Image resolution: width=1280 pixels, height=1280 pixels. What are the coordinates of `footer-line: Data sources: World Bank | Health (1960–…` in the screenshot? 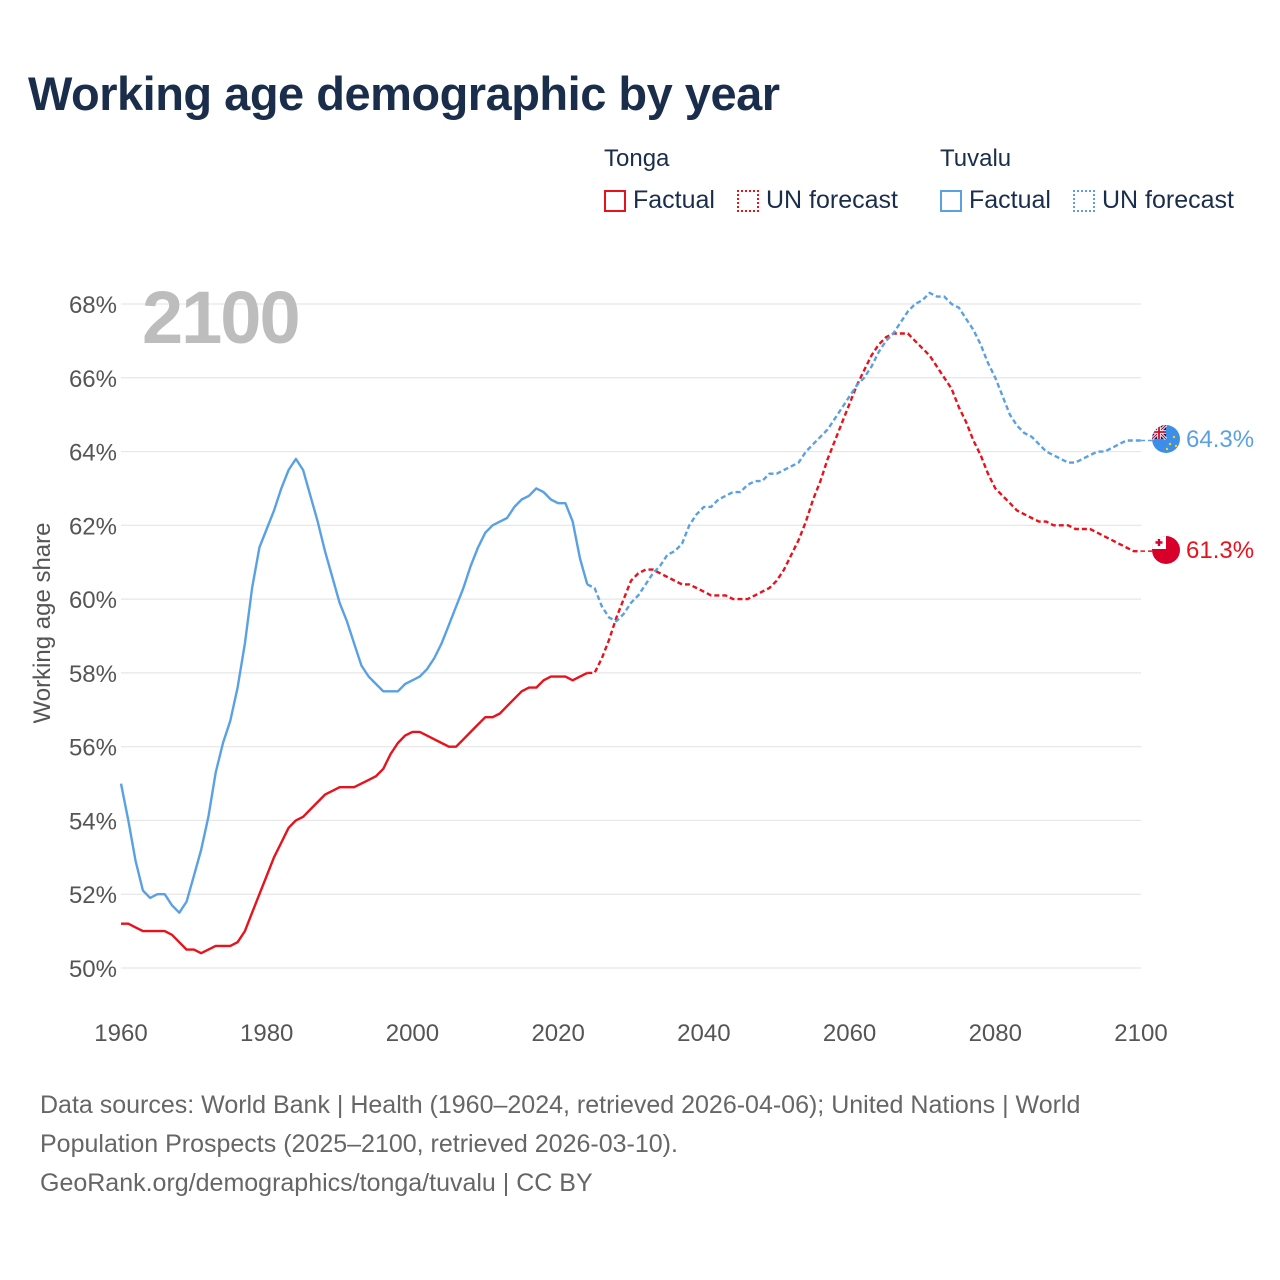 It's located at (560, 1105).